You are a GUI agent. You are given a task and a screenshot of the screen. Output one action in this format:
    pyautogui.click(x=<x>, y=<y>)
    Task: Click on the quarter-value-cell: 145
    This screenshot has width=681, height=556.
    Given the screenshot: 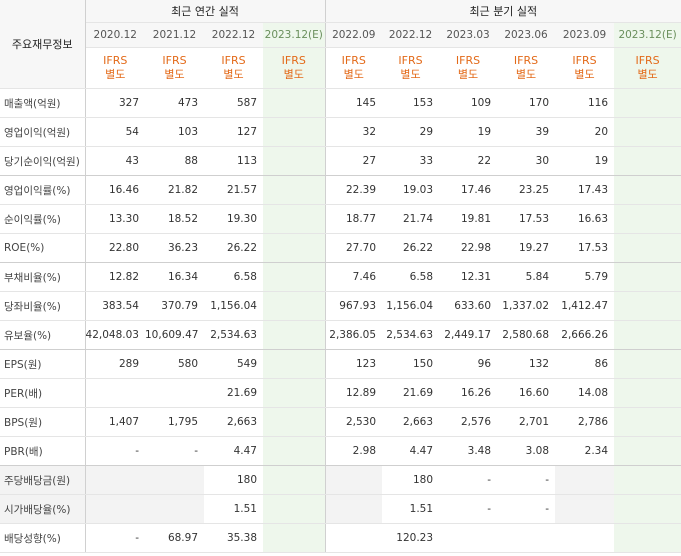 What is the action you would take?
    pyautogui.click(x=354, y=103)
    